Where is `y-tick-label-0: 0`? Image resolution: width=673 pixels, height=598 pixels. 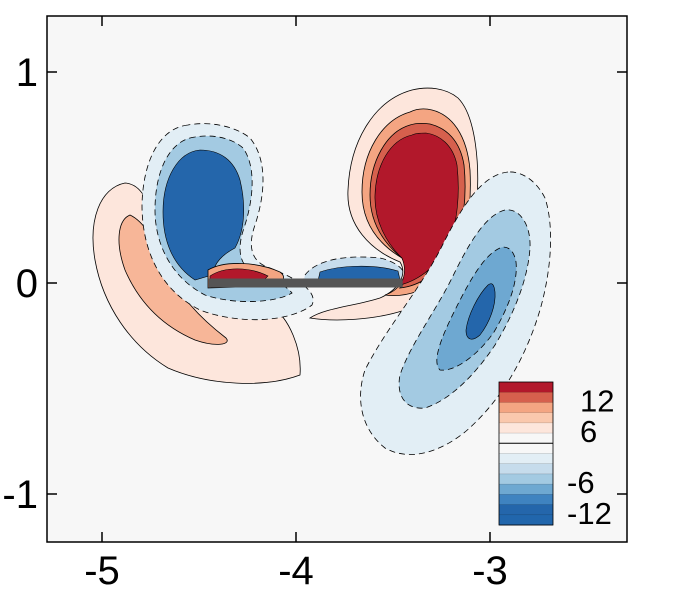 y-tick-label-0: 0 is located at coordinates (27, 284).